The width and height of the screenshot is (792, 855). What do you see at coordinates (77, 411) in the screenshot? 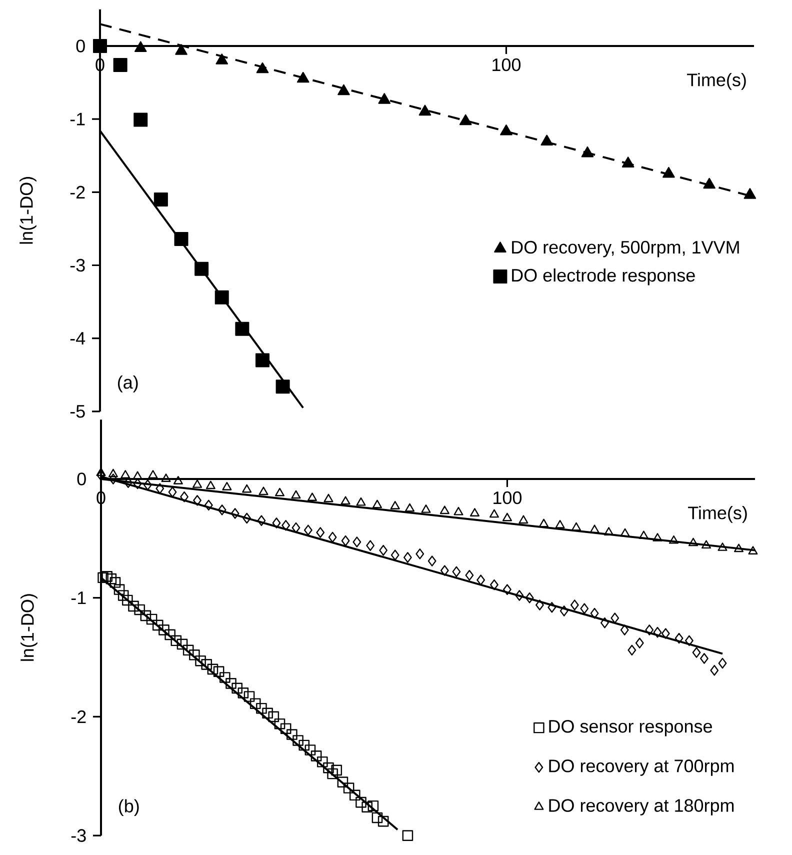
I see `y-tick-label: -5` at bounding box center [77, 411].